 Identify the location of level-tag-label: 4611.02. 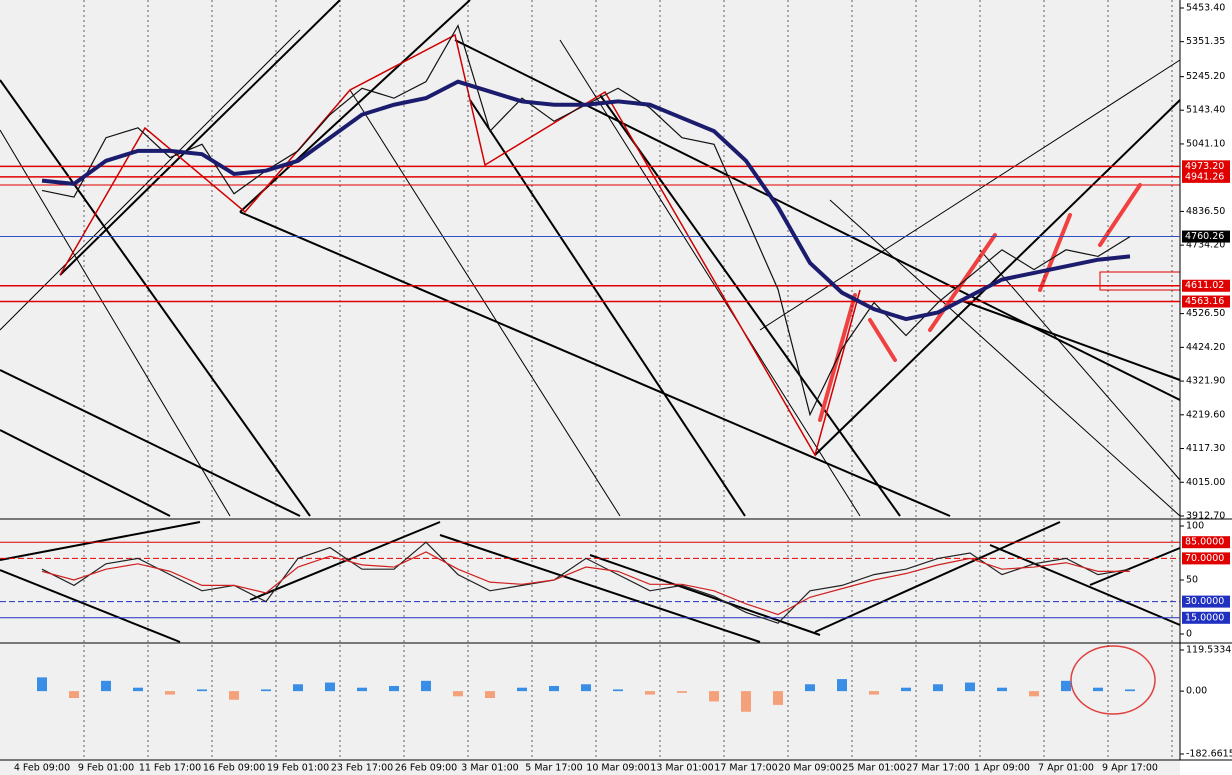
(1204, 285).